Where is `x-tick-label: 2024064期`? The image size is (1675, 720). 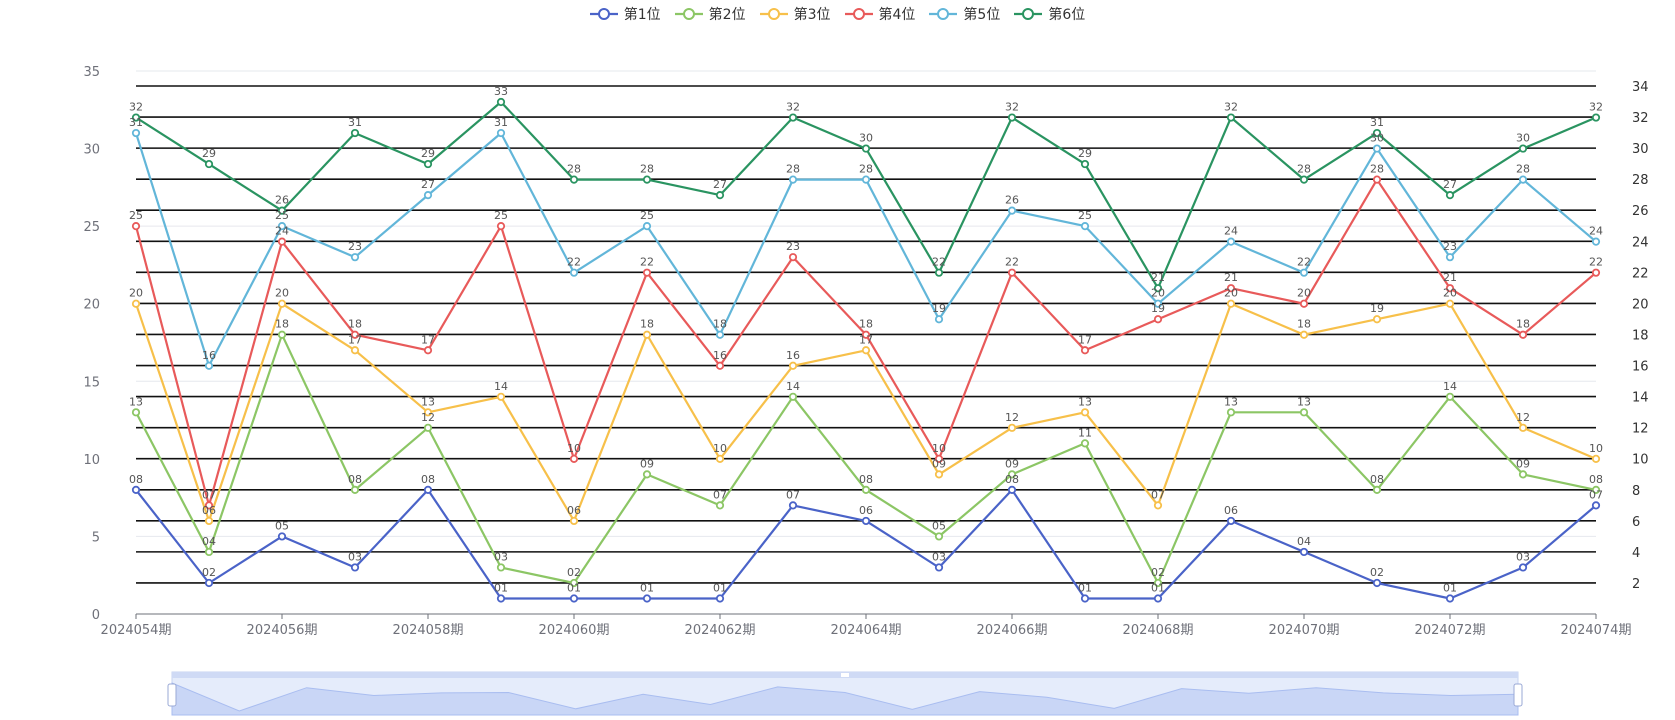
x-tick-label: 2024064期 is located at coordinates (866, 630).